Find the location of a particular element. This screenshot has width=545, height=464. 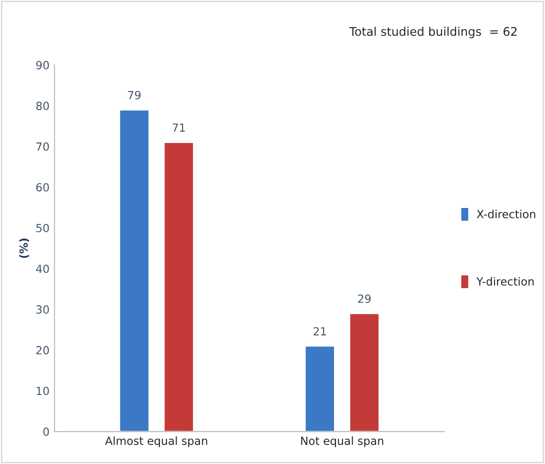

y-axis-title: (%) is located at coordinates (24, 248).